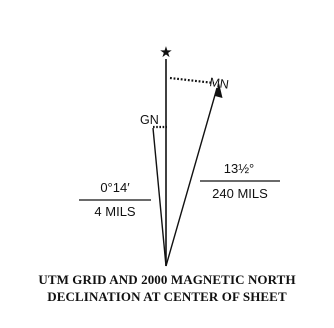  I want to click on magnetic-north-label: MN, so click(219, 83).